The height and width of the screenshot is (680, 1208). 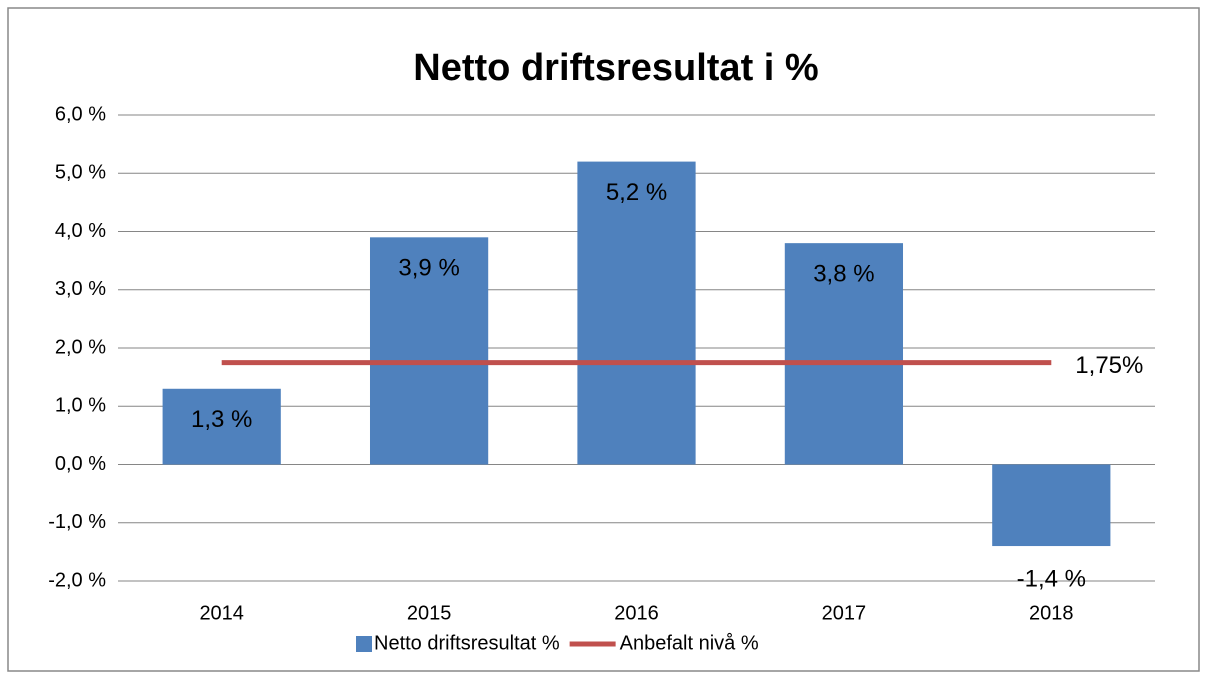 I want to click on x-tick-label: 2015, so click(x=429, y=613).